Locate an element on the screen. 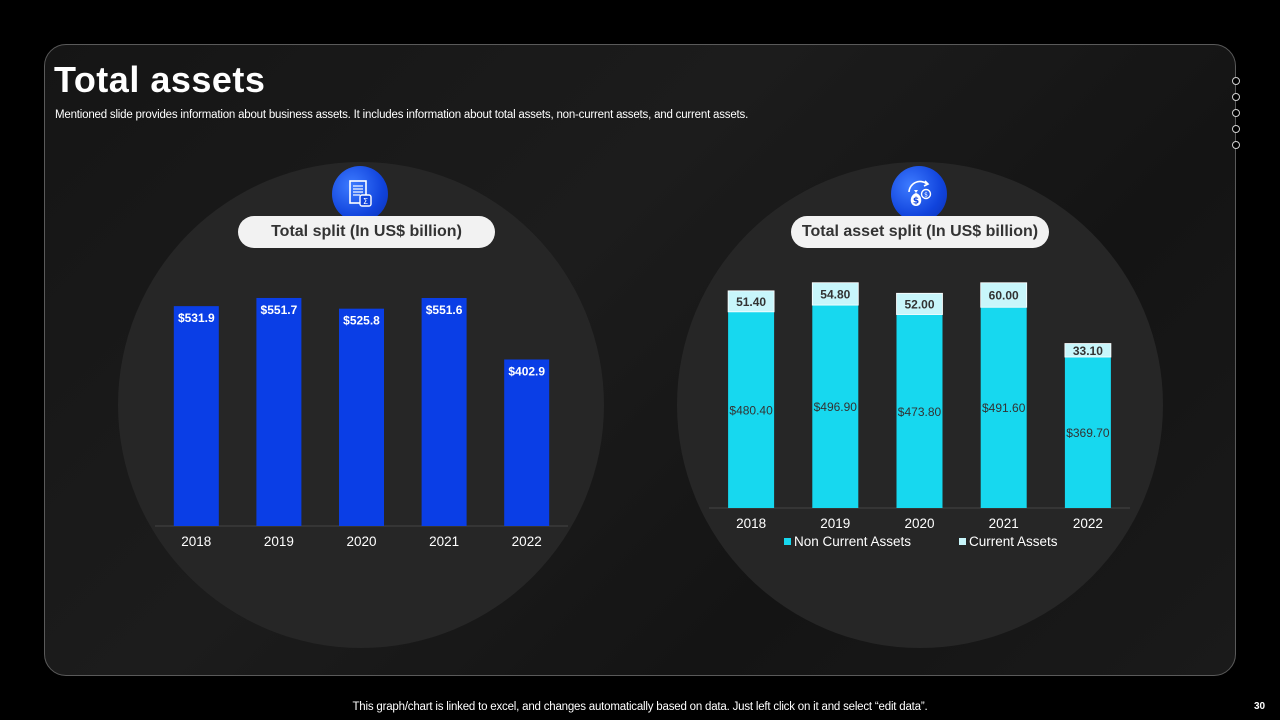 Image resolution: width=1280 pixels, height=720 pixels. bar-segment-non-current-2018 is located at coordinates (751, 409).